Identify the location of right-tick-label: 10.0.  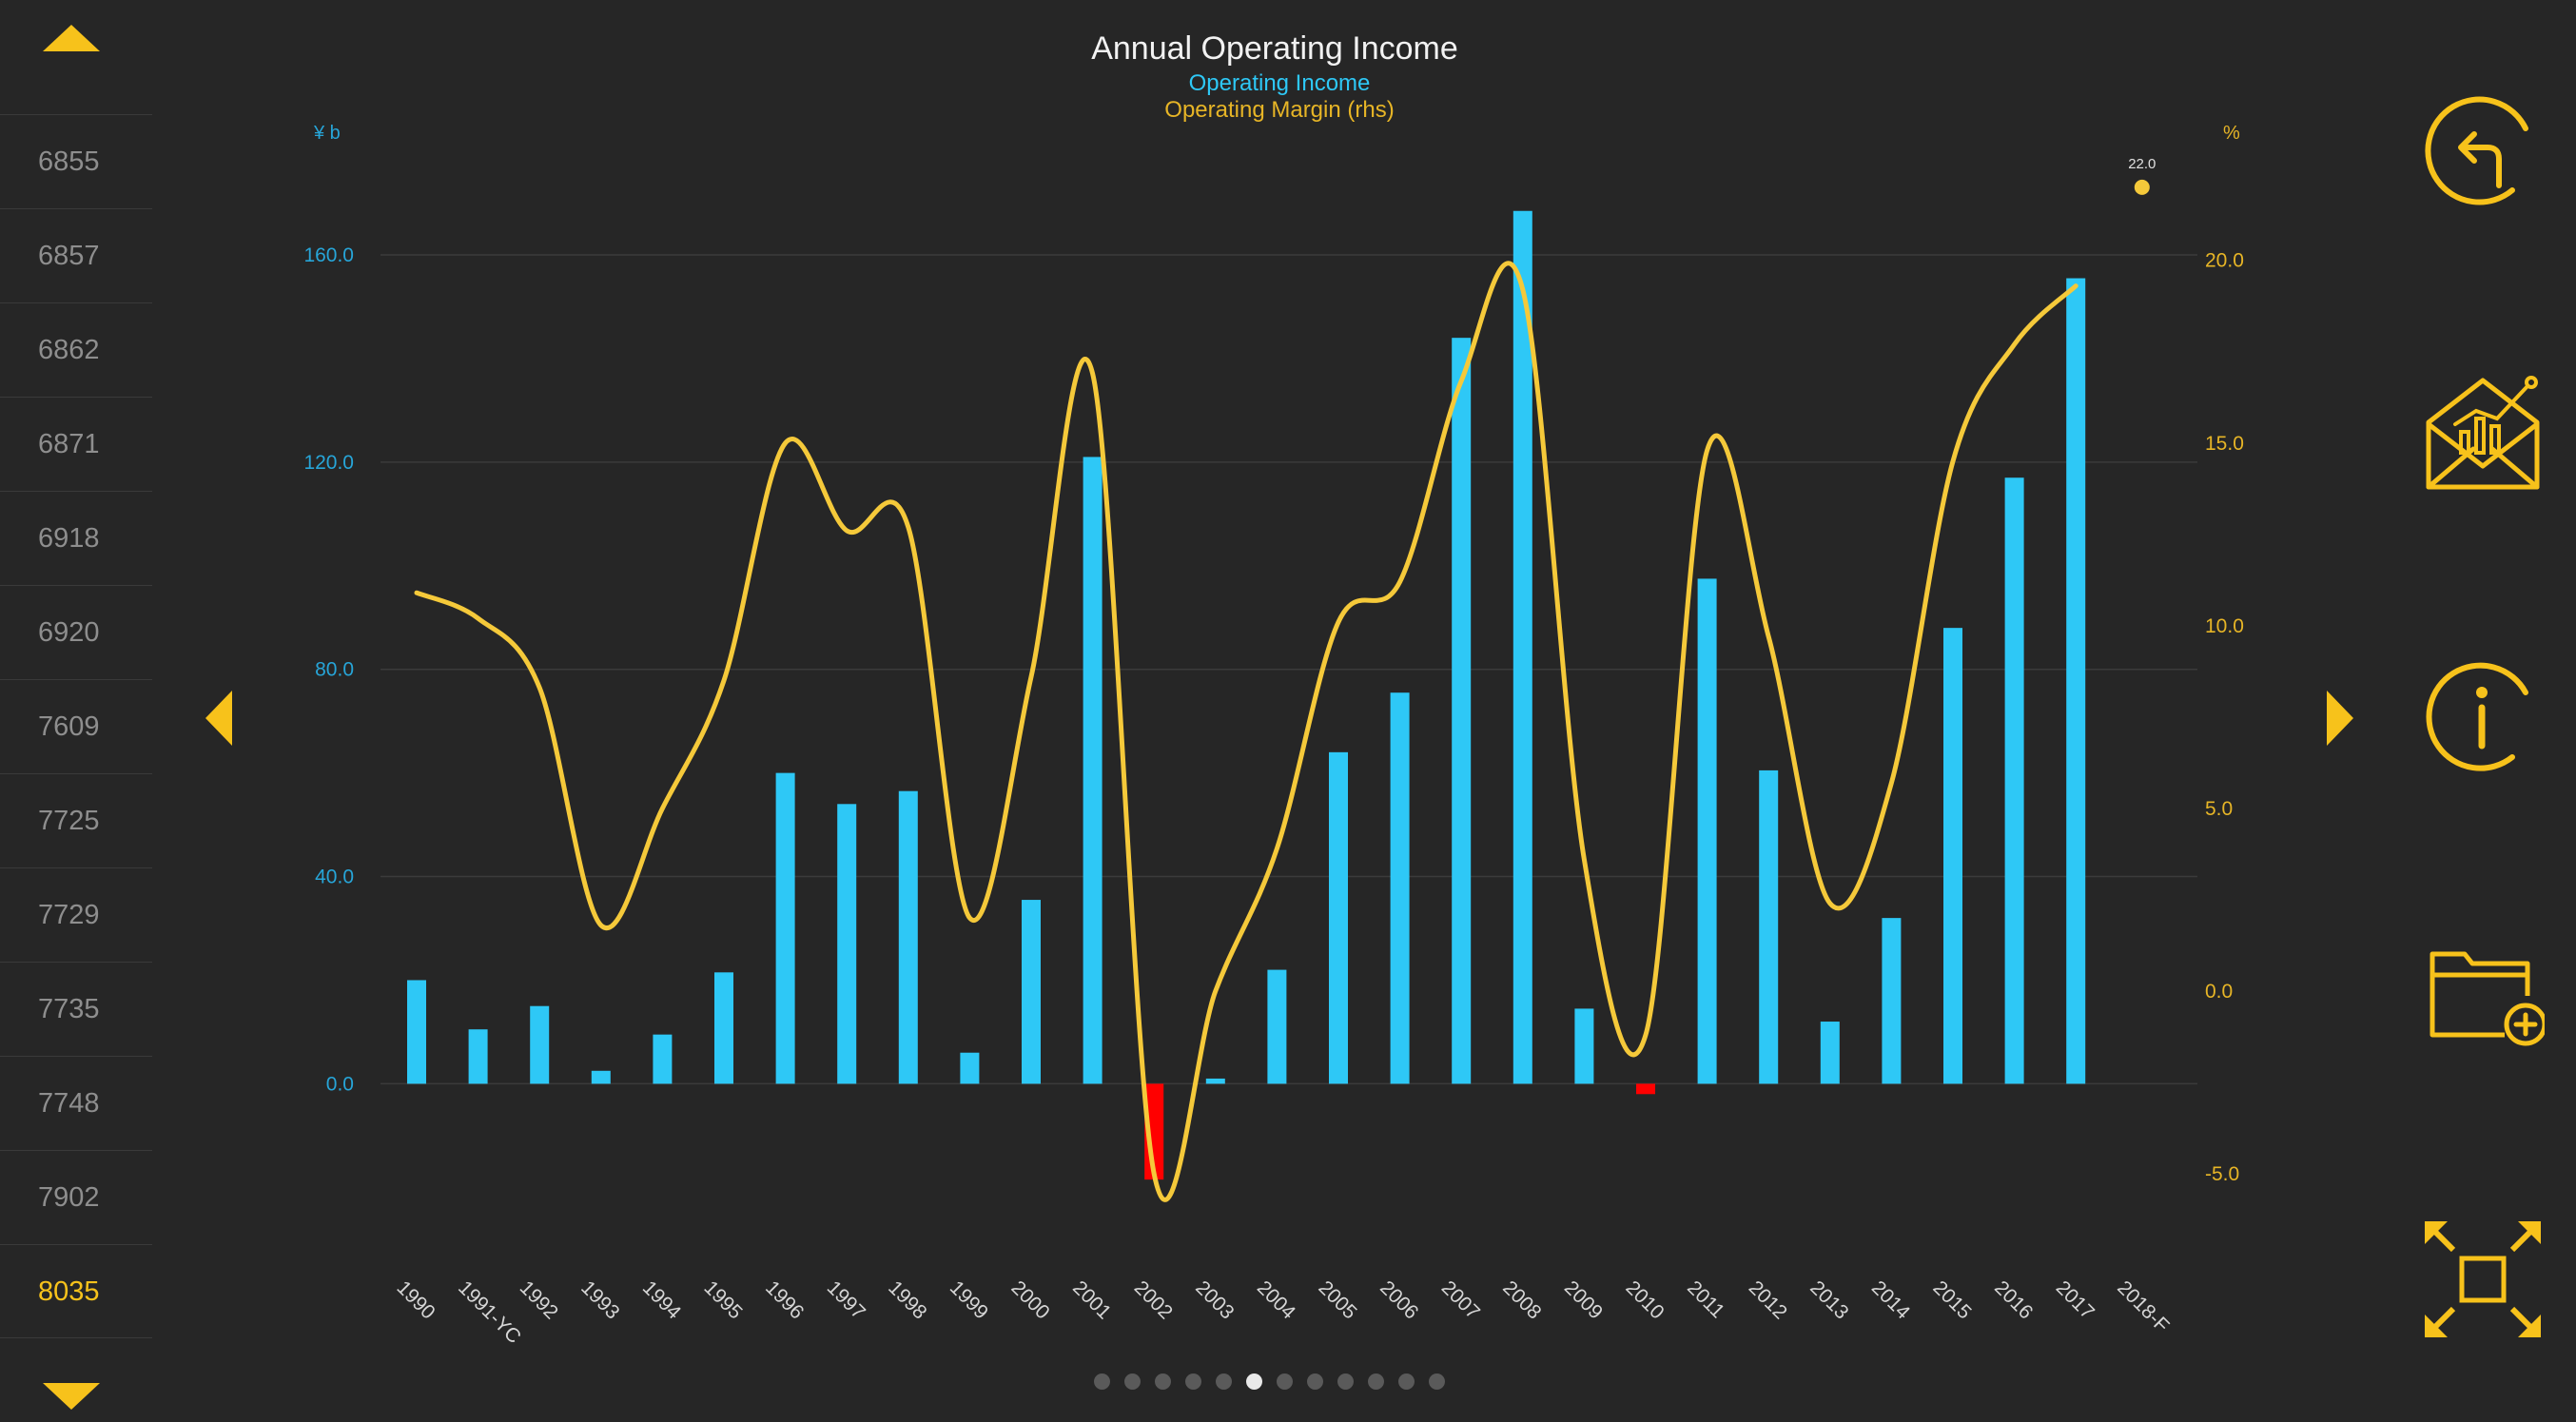
(2224, 626).